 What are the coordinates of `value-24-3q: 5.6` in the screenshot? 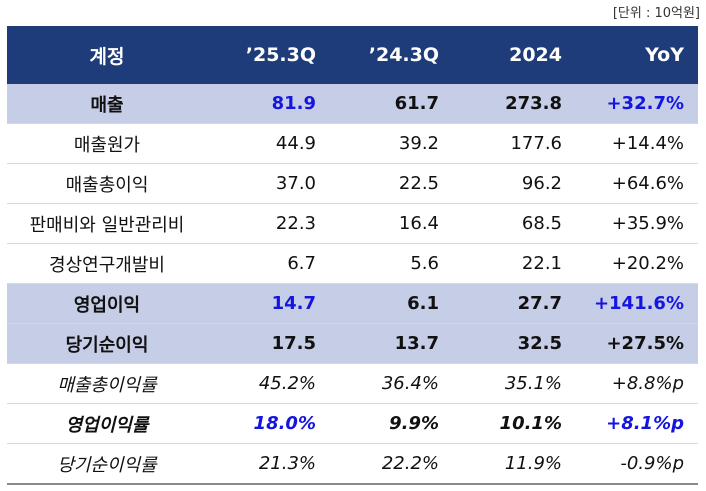 It's located at (391, 263).